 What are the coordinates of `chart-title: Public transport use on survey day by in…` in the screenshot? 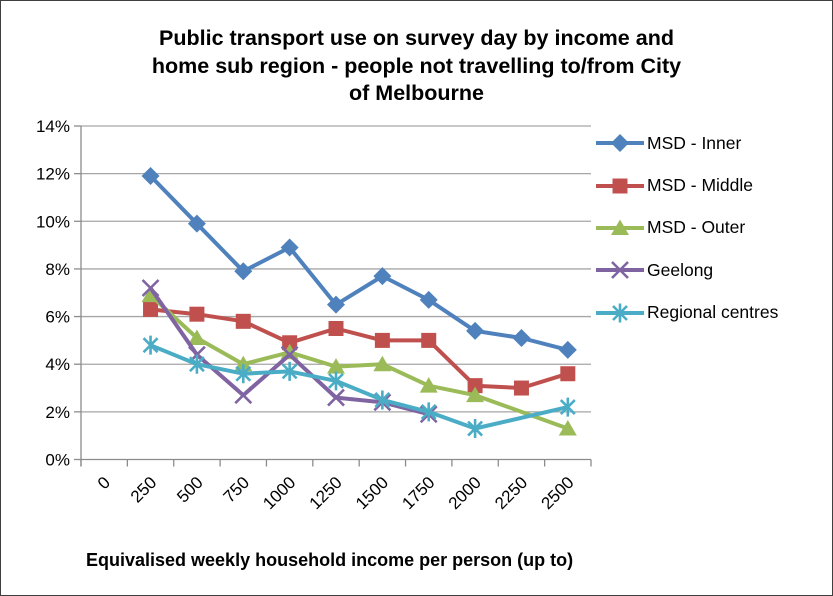 It's located at (416, 66).